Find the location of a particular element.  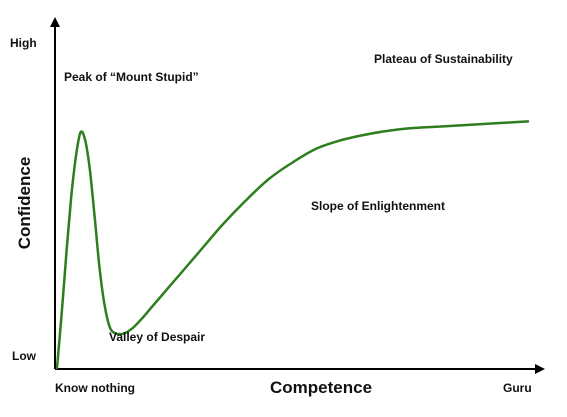

x-tick-know-nothing: Know nothing is located at coordinates (95, 388).